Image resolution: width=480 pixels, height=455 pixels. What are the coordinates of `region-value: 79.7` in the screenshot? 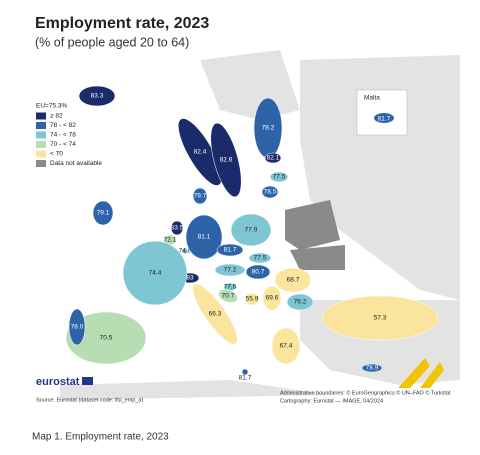 It's located at (200, 196).